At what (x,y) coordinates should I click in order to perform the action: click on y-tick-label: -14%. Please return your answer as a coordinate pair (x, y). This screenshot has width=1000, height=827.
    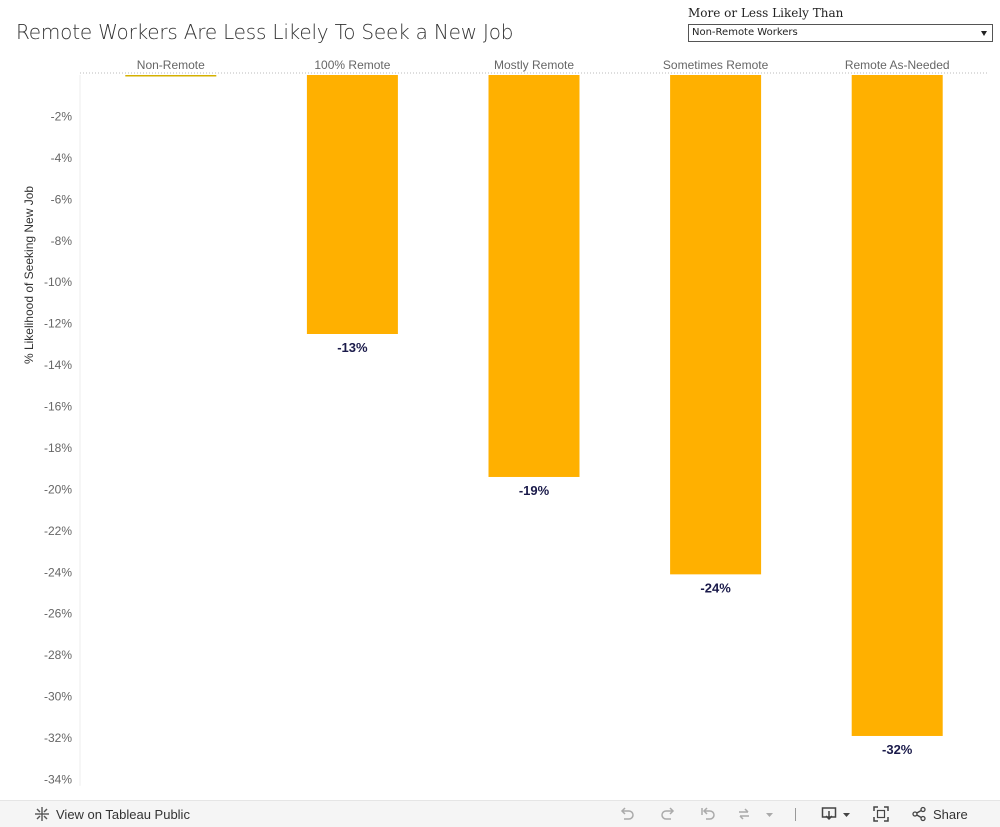
    Looking at the image, I should click on (58, 365).